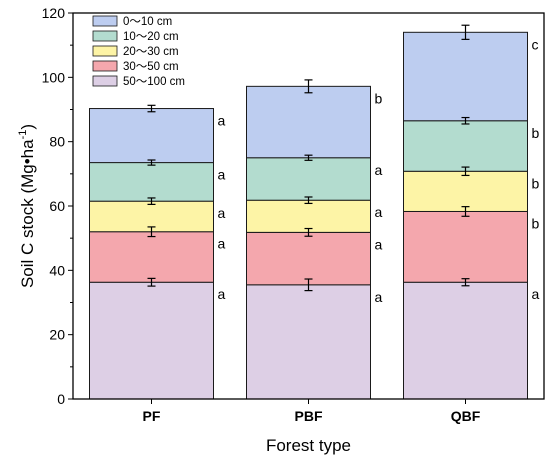  I want to click on y-tick-label: 80, so click(57, 142).